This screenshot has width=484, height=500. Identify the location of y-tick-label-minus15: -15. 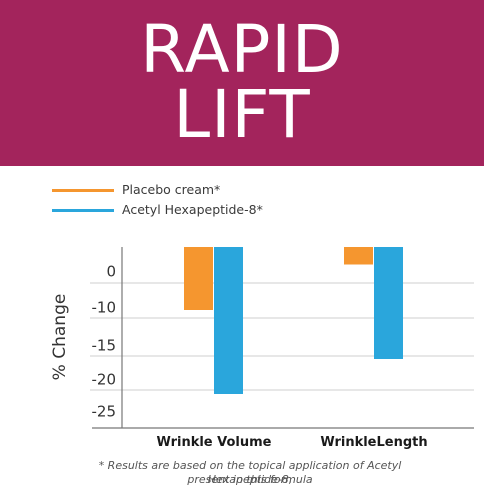
(104, 346).